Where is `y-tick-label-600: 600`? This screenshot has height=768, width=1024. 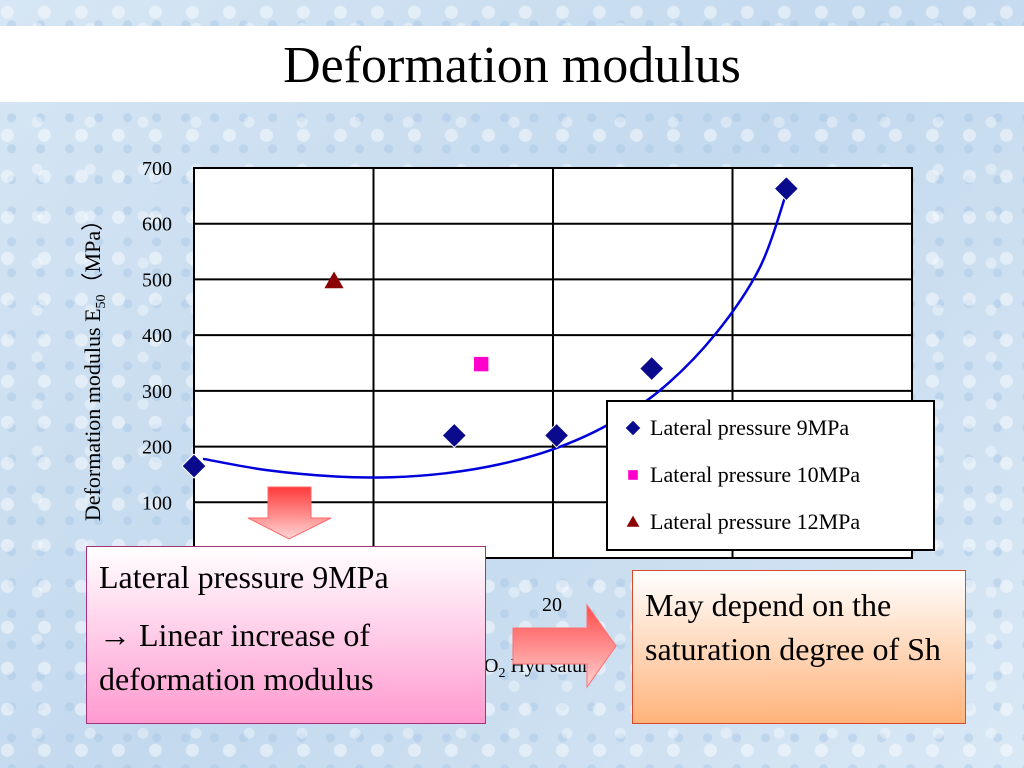 y-tick-label-600: 600 is located at coordinates (157, 225).